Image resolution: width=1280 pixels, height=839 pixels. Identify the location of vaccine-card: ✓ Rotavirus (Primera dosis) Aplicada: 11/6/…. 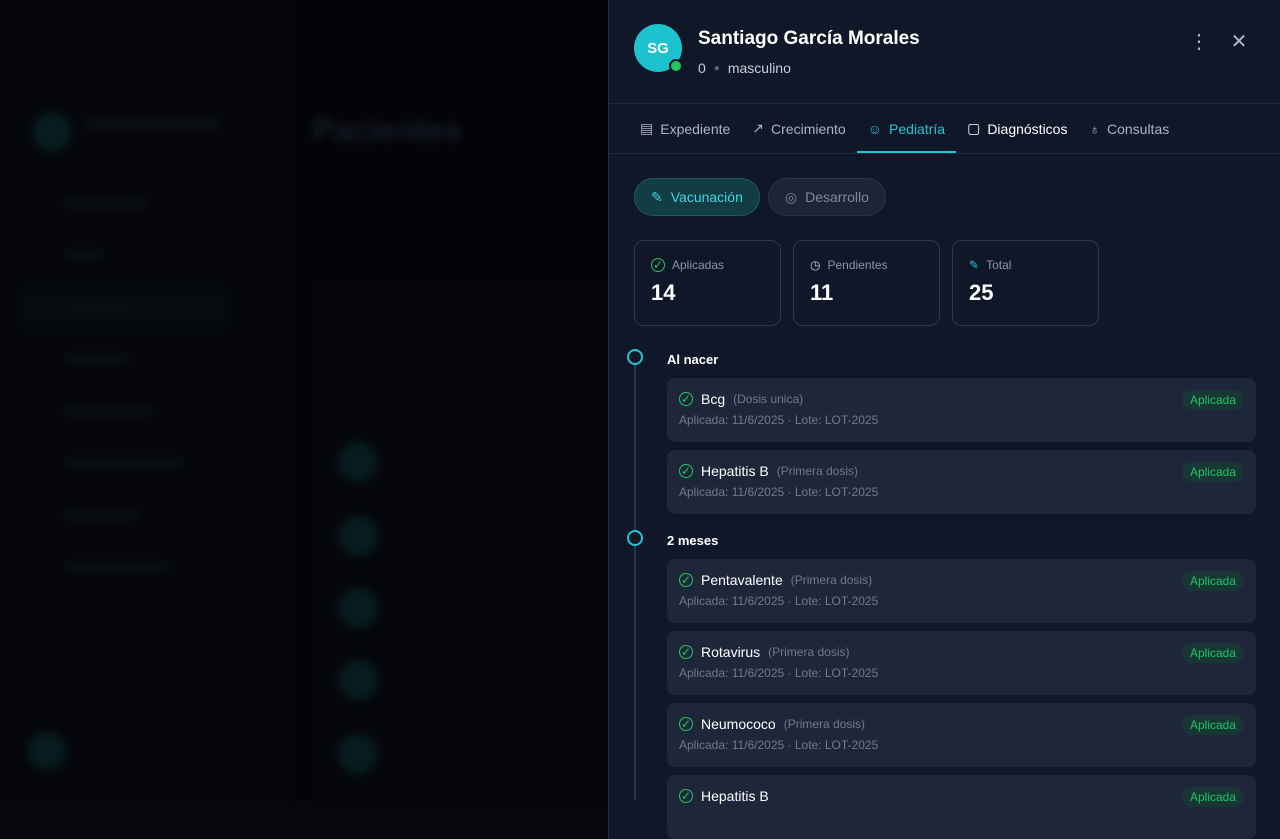
(961, 663).